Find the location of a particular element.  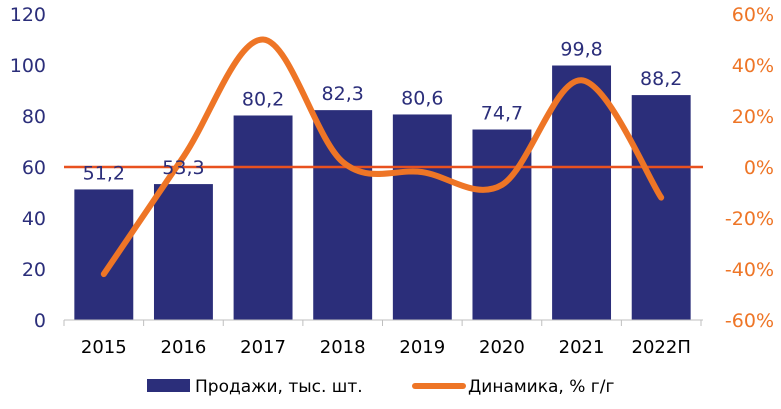

bar-2018 is located at coordinates (343, 215).